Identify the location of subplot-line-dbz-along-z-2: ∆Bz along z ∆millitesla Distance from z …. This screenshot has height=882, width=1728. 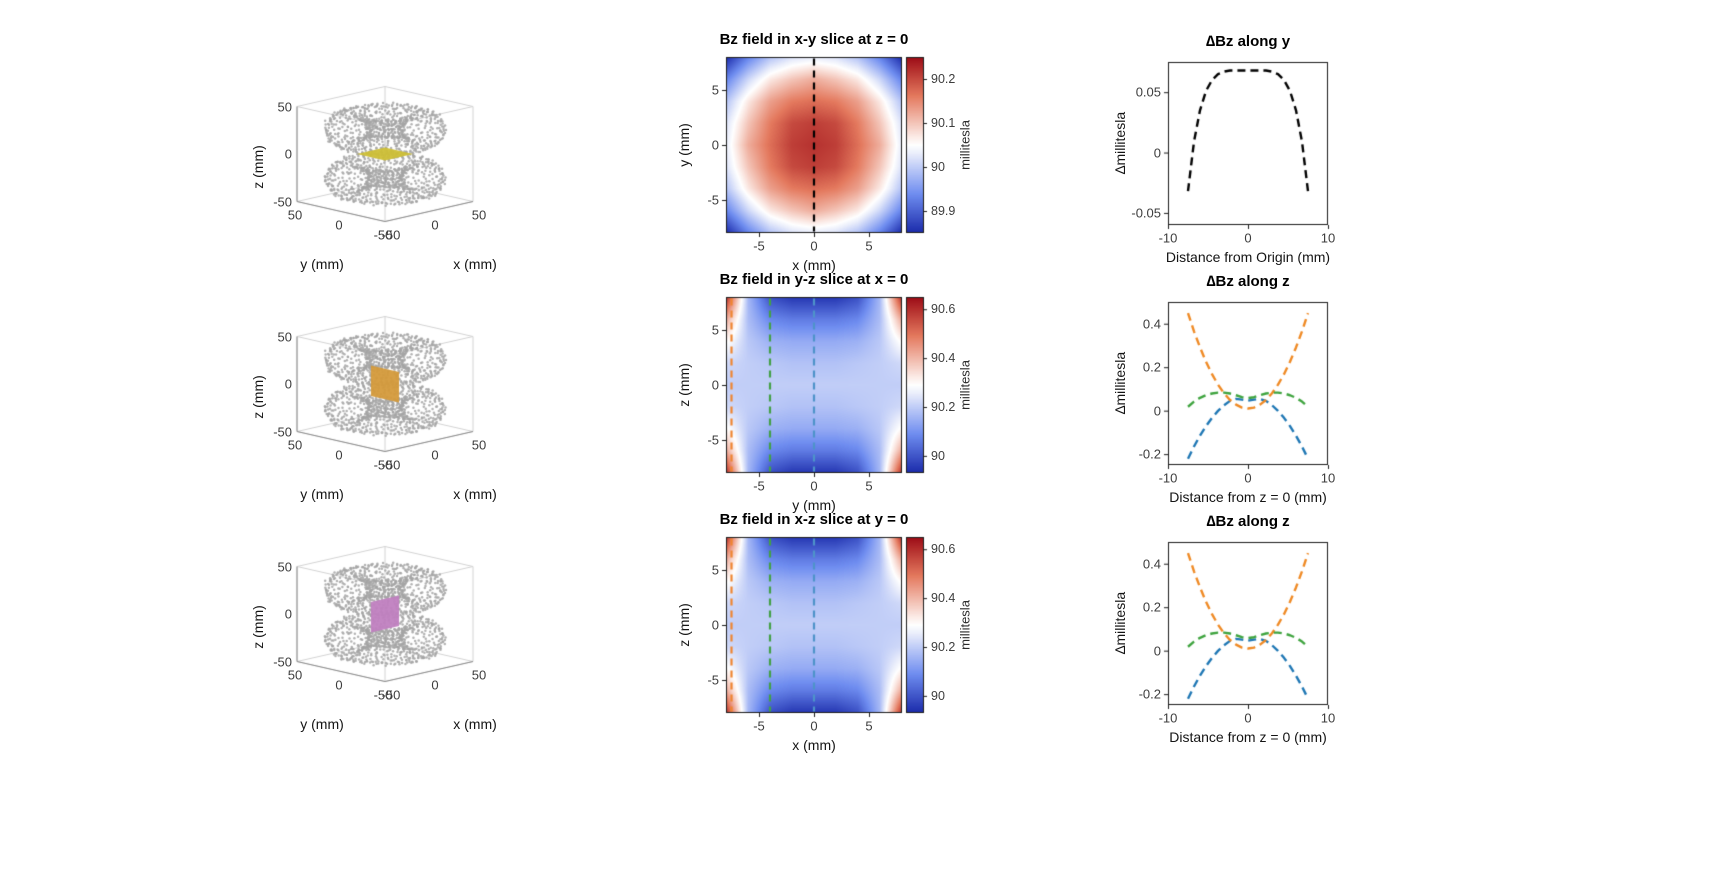
(1255, 630).